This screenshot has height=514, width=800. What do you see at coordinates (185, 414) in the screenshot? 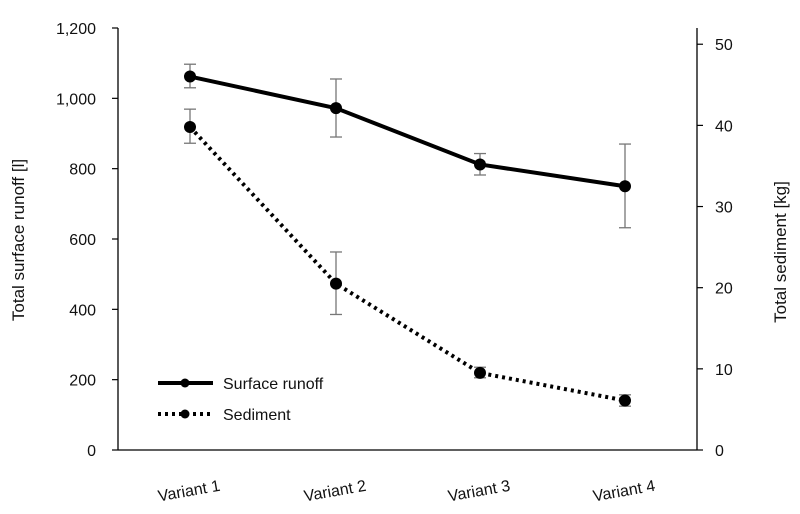
I see `legend-sediment-marker` at bounding box center [185, 414].